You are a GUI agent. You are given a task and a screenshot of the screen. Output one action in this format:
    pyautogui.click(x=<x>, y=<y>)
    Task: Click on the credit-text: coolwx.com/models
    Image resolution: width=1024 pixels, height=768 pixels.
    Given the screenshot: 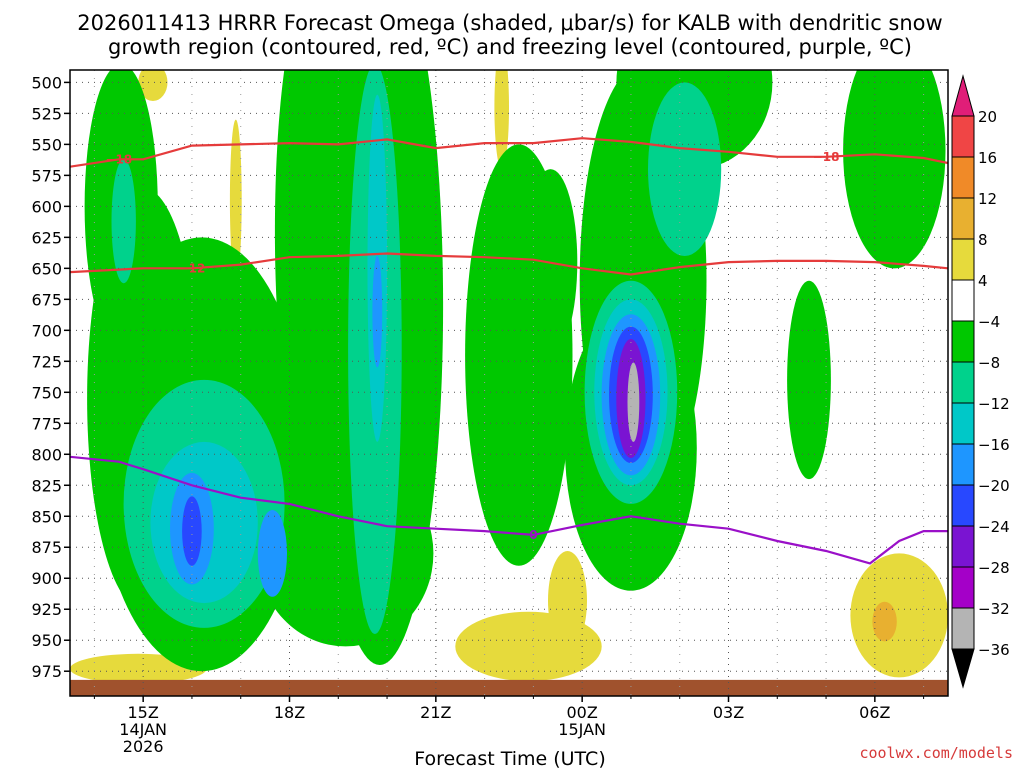 What is the action you would take?
    pyautogui.click(x=936, y=753)
    